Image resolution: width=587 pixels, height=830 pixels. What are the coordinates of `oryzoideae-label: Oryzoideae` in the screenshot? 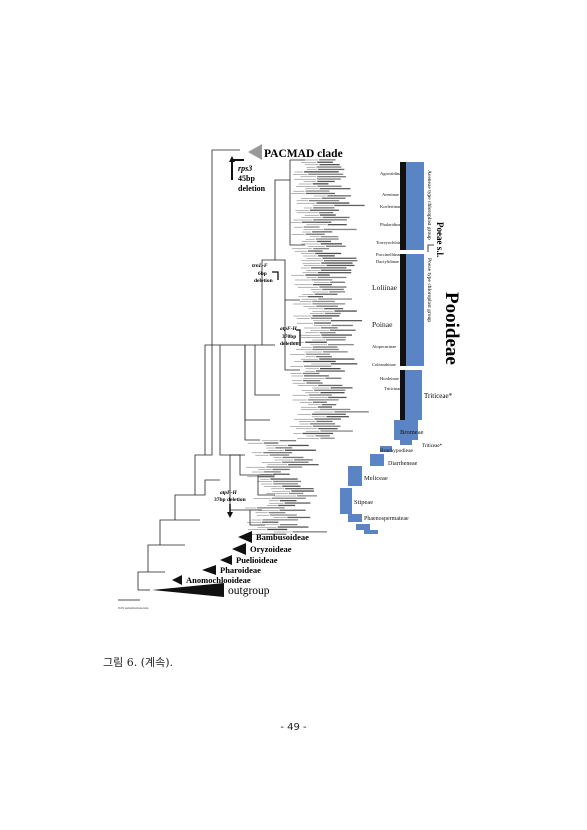 It's located at (271, 549).